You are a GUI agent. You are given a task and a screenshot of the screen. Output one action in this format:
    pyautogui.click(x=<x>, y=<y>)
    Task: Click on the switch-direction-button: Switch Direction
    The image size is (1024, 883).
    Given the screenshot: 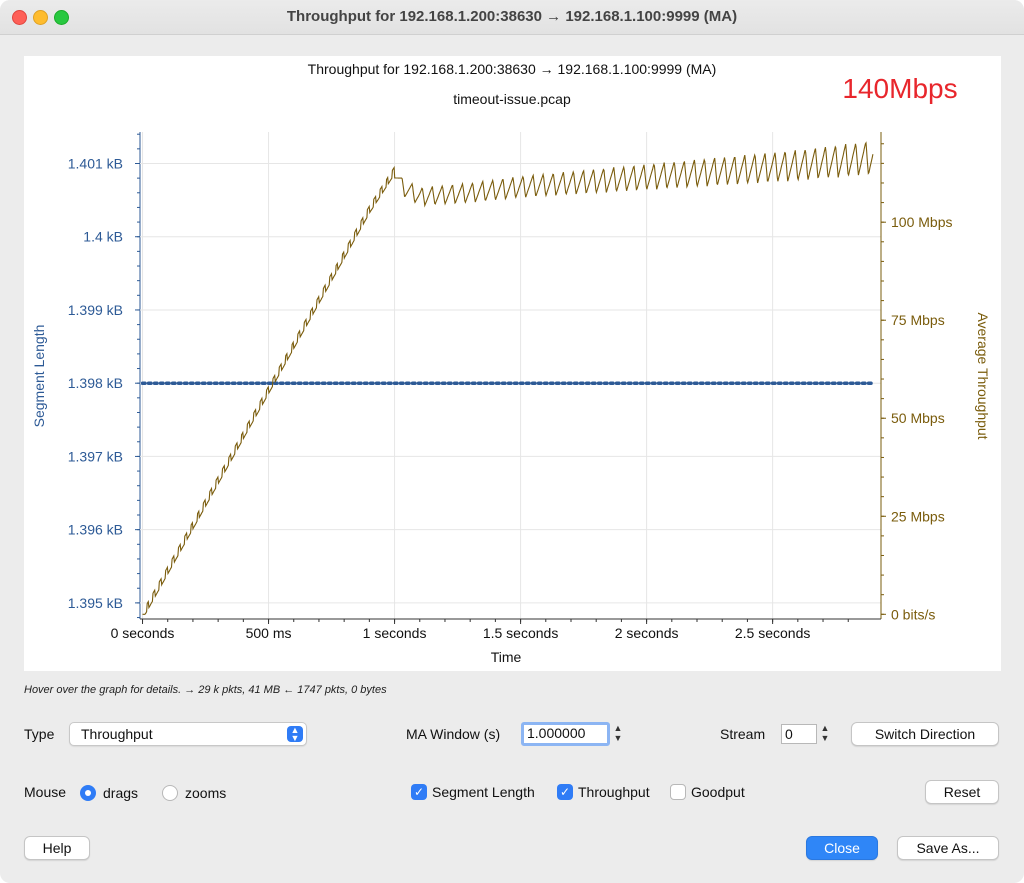 What is the action you would take?
    pyautogui.click(x=925, y=734)
    